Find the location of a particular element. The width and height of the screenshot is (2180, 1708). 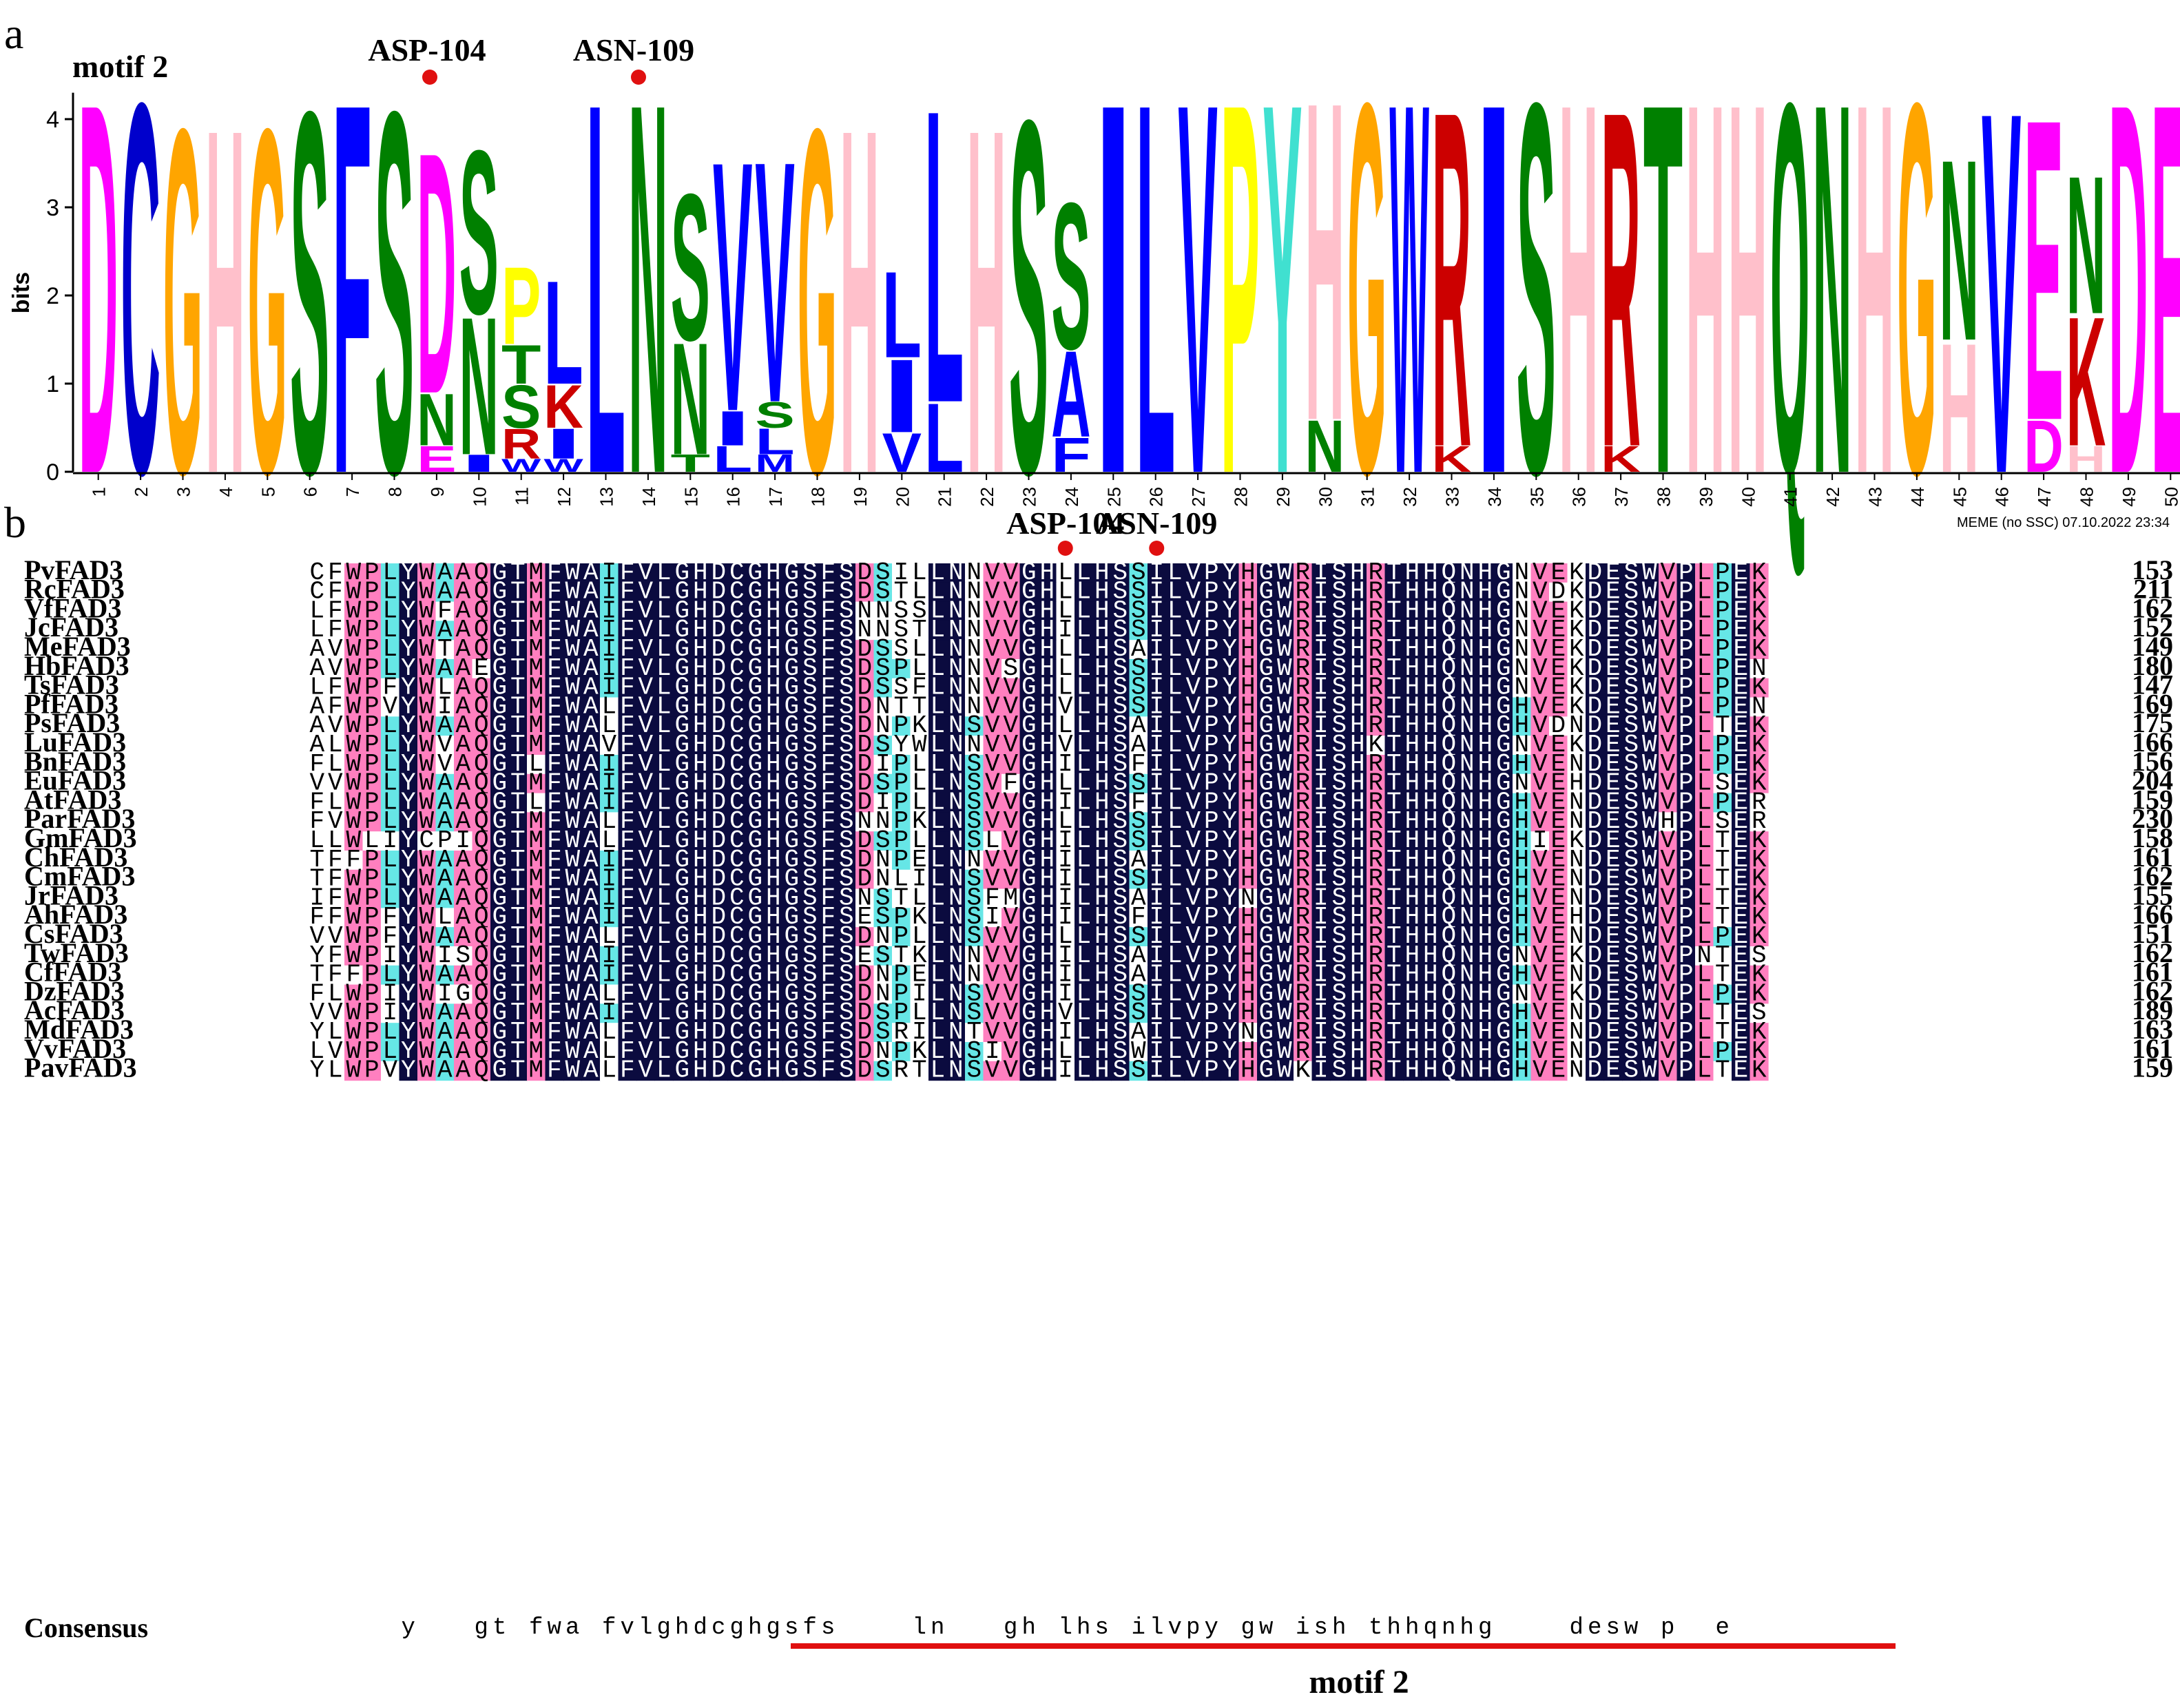

logo-x-tick-label: 19 is located at coordinates (860, 497).